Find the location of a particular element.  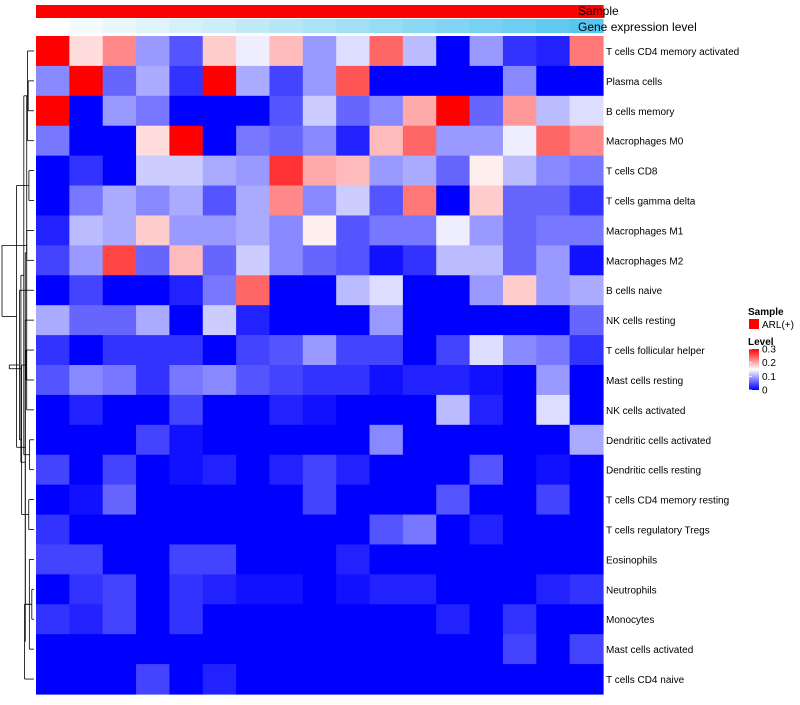

row-label: T cells gamma delta is located at coordinates (651, 202).